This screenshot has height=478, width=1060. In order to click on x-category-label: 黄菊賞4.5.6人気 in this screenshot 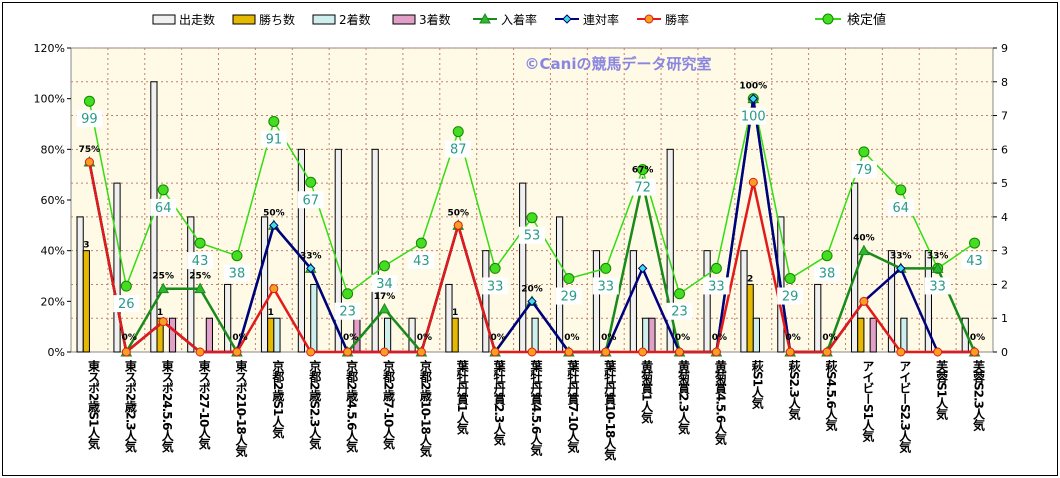, I will do `click(720, 402)`.